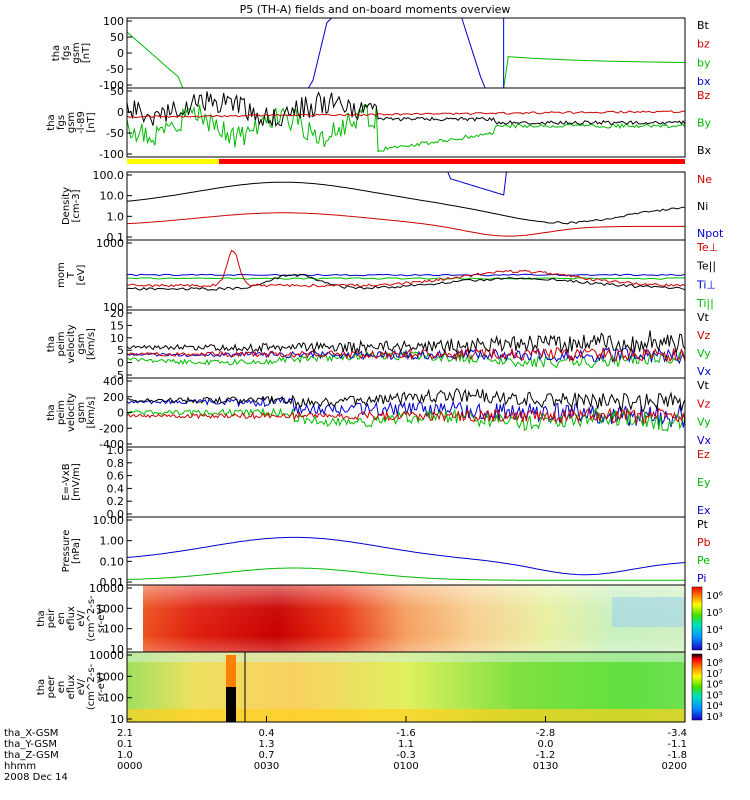  I want to click on y-axis-label-line: velocity, so click(71, 412).